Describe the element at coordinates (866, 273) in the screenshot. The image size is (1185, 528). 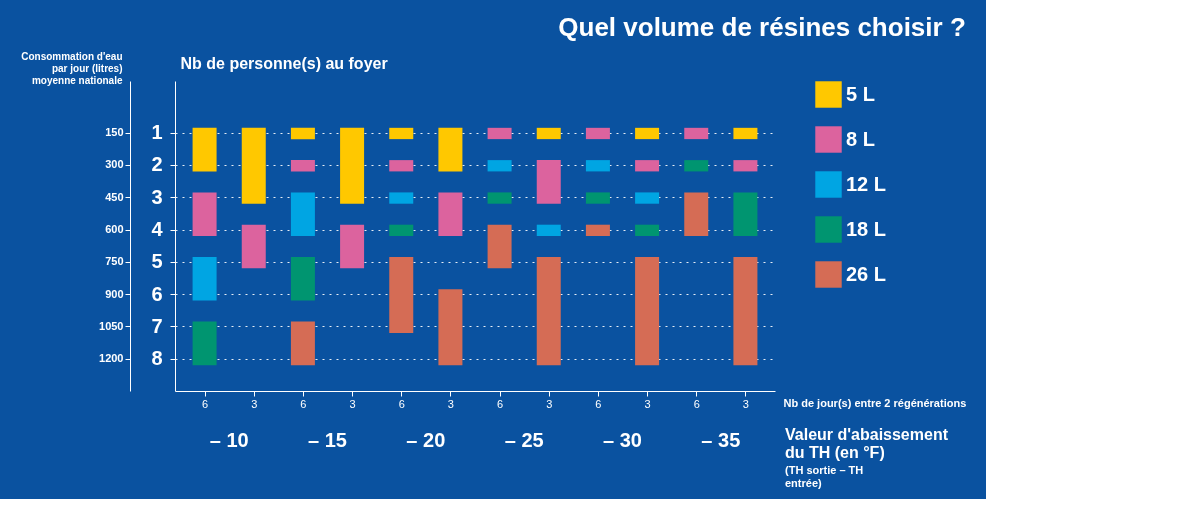
I see `legend-label: 26 L` at that location.